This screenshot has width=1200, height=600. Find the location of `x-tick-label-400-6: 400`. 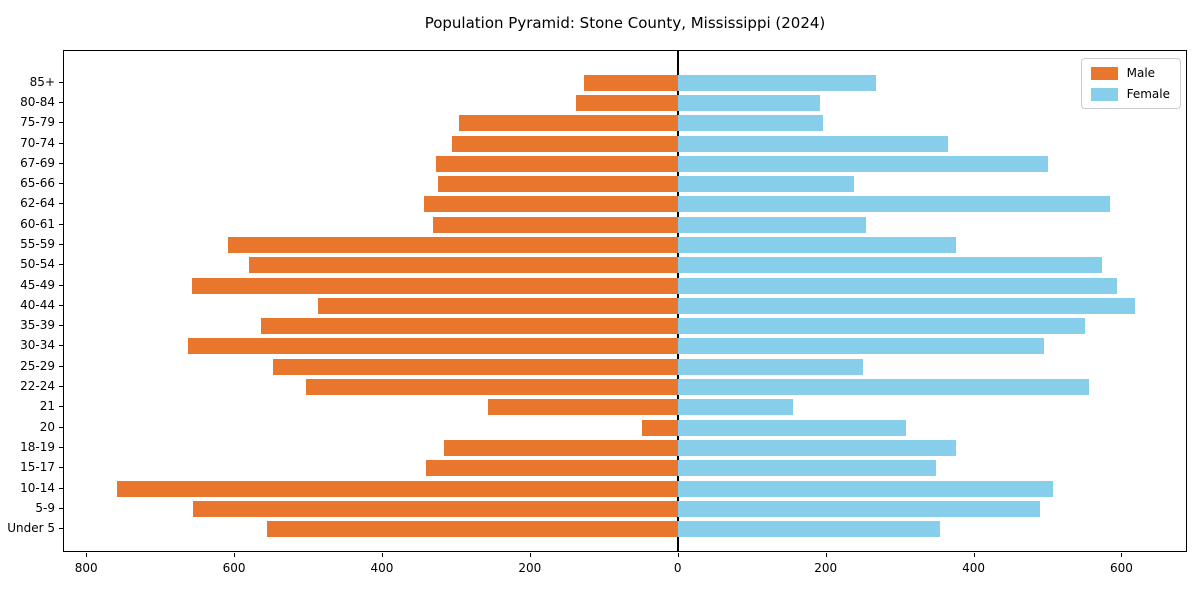

x-tick-label-400-6: 400 is located at coordinates (973, 568).